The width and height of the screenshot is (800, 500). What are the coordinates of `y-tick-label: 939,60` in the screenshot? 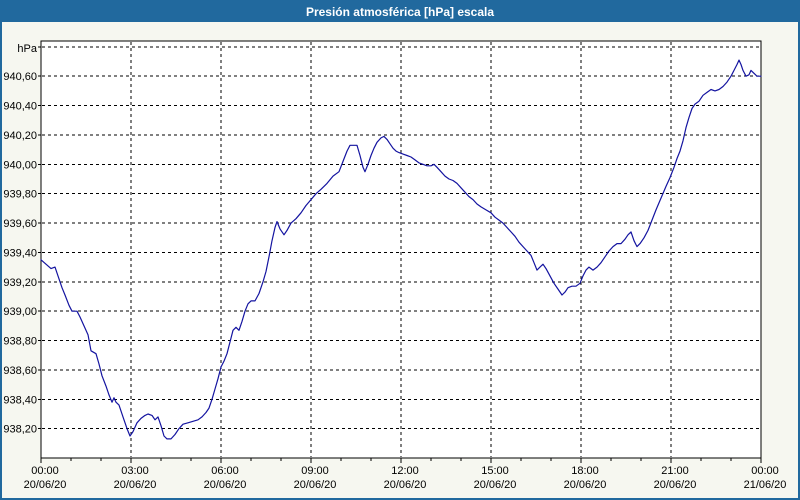 It's located at (20, 224).